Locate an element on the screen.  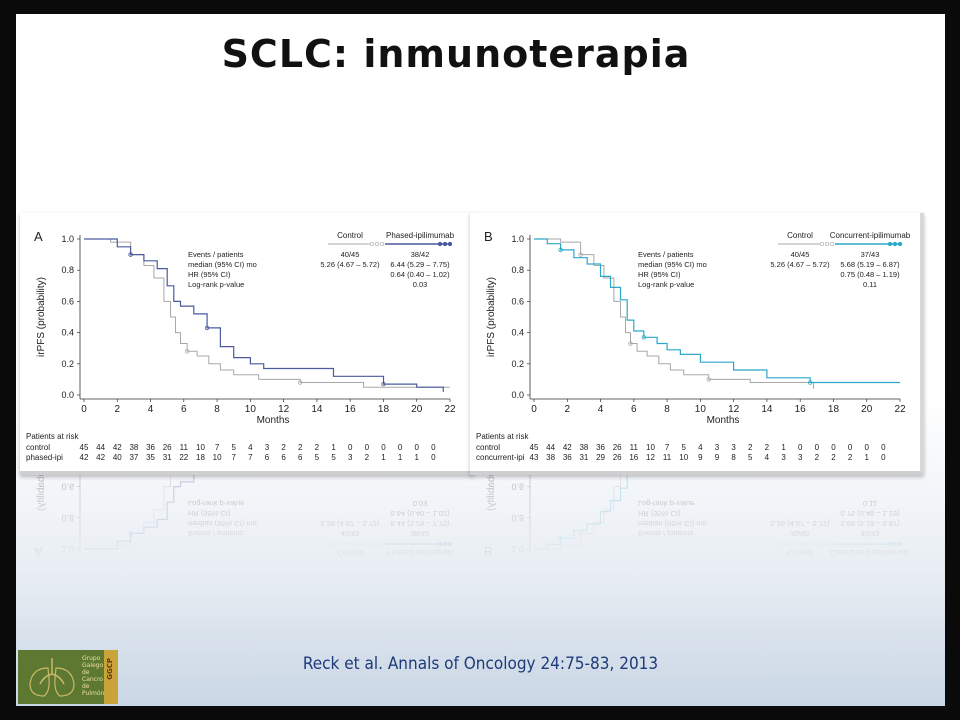
stats-arm-value: 6.44 (5.29 – 7.75) is located at coordinates (420, 523).